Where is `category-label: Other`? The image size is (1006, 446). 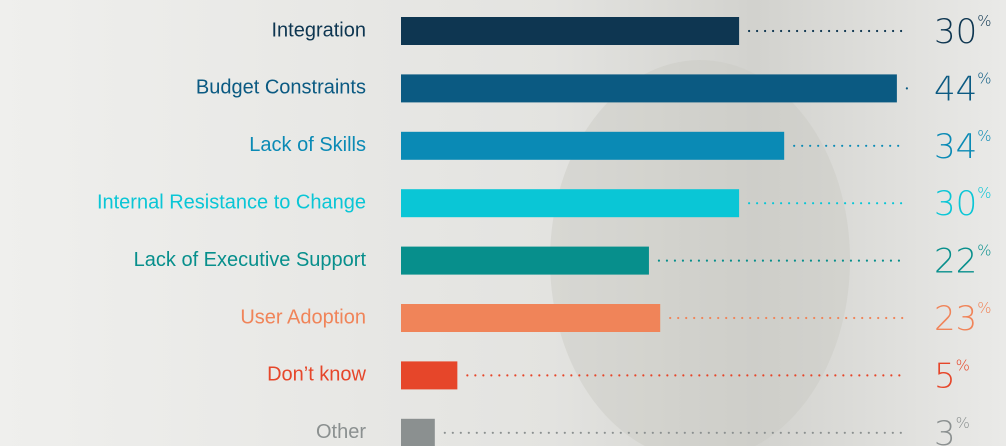 category-label: Other is located at coordinates (341, 432).